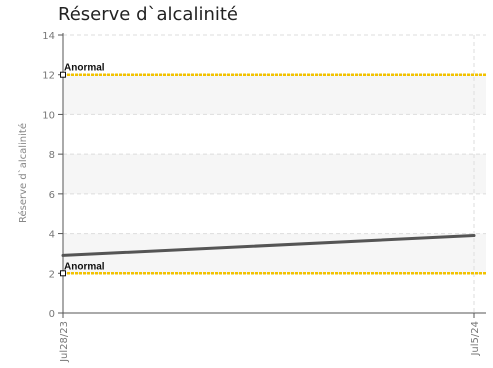 The width and height of the screenshot is (493, 368). What do you see at coordinates (52, 155) in the screenshot?
I see `y-tick-label: 8` at bounding box center [52, 155].